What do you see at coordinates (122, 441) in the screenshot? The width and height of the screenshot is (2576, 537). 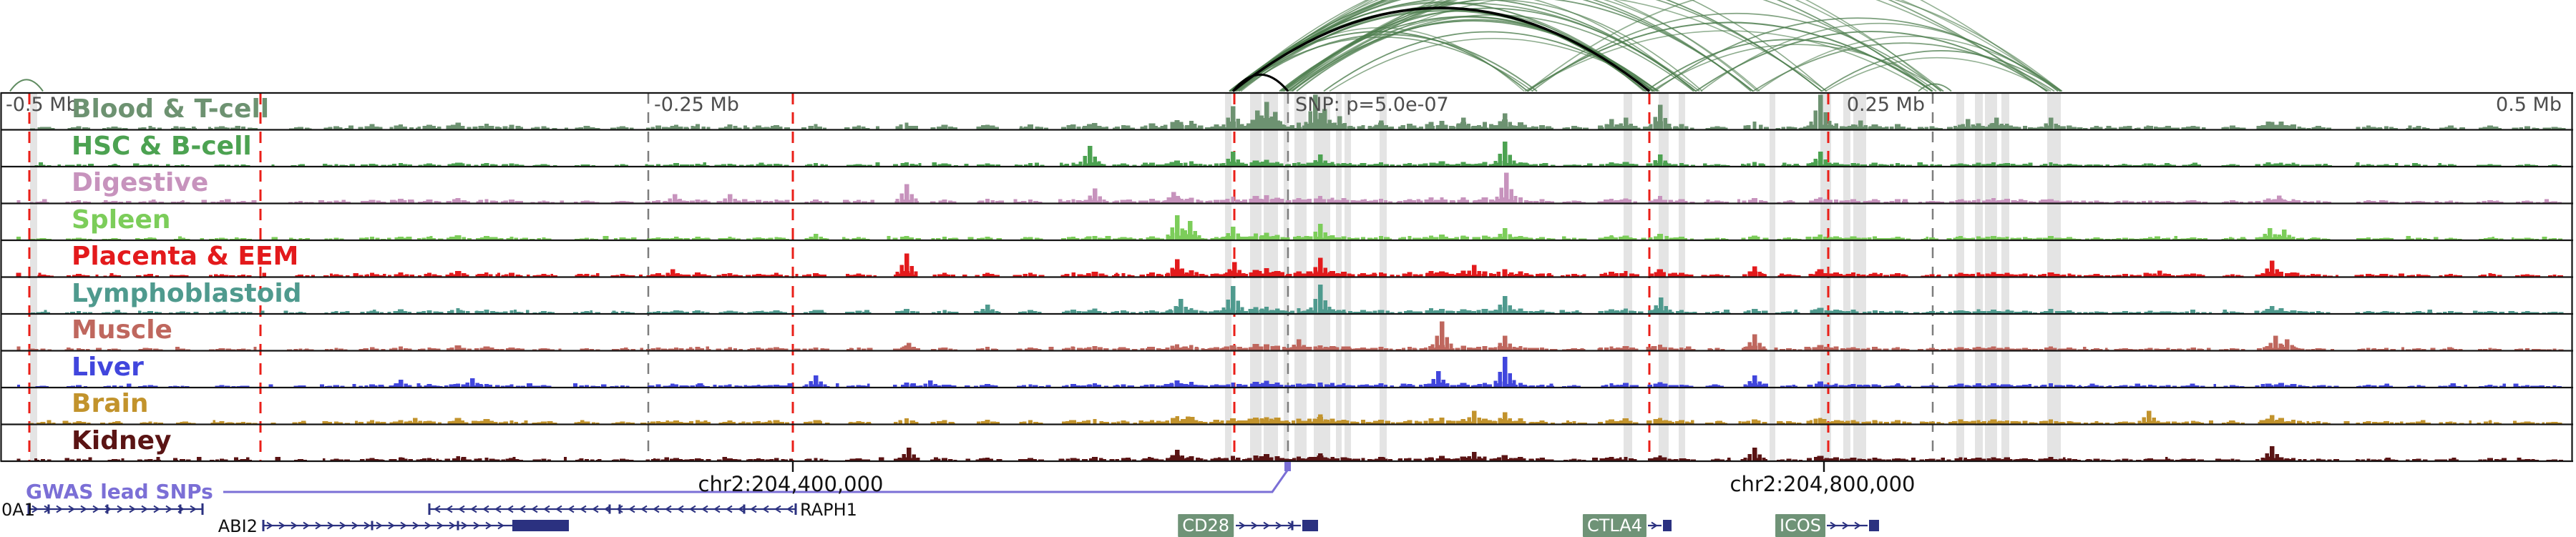 I see `track-label-kidney: Kidney` at bounding box center [122, 441].